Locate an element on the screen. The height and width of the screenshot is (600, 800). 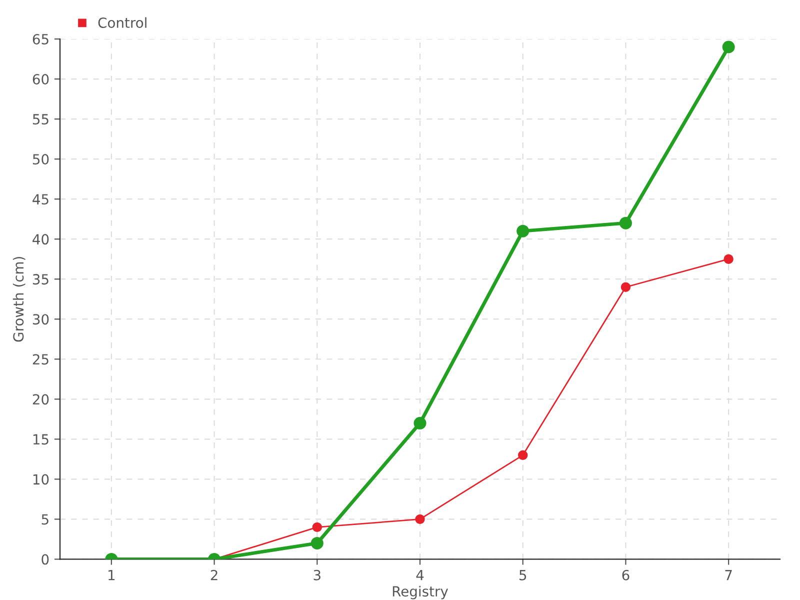
x-tick-label: 7 is located at coordinates (728, 575).